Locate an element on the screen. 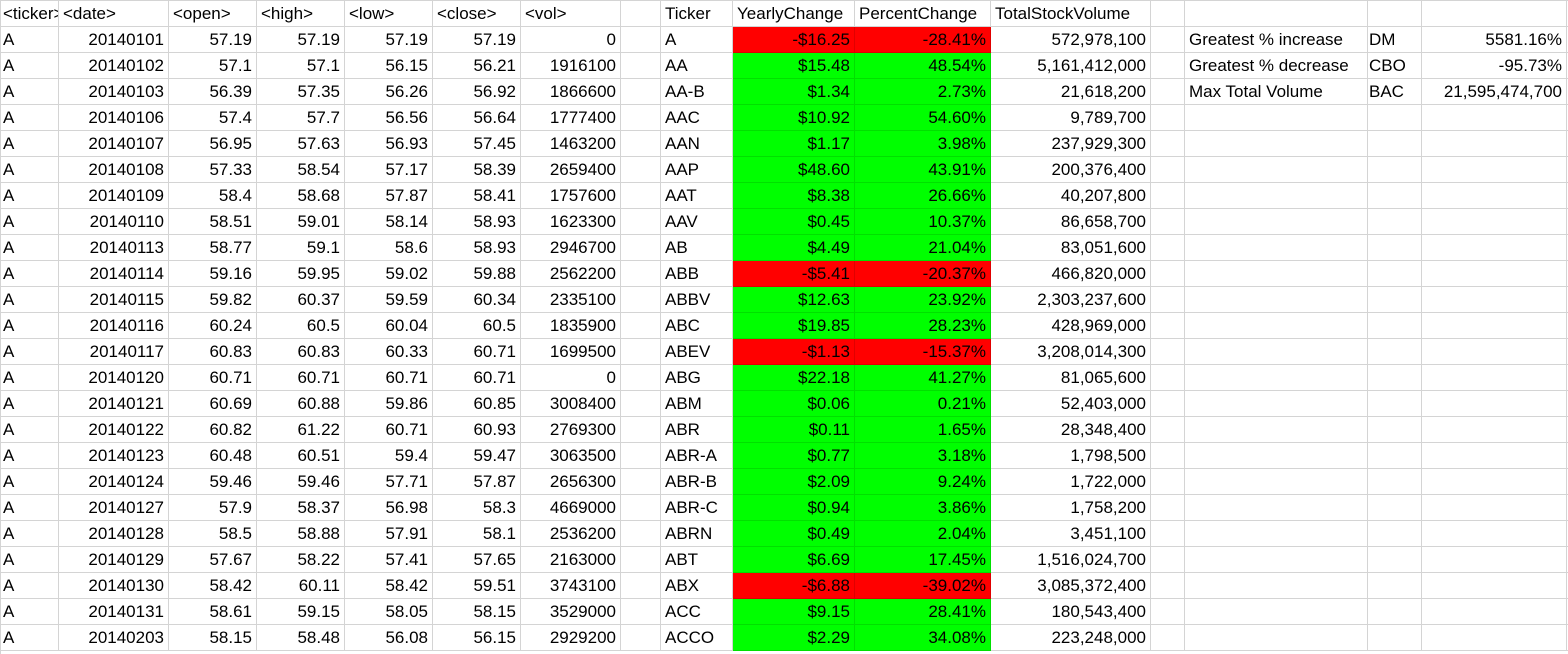  data-cell: 1463200 is located at coordinates (571, 144).